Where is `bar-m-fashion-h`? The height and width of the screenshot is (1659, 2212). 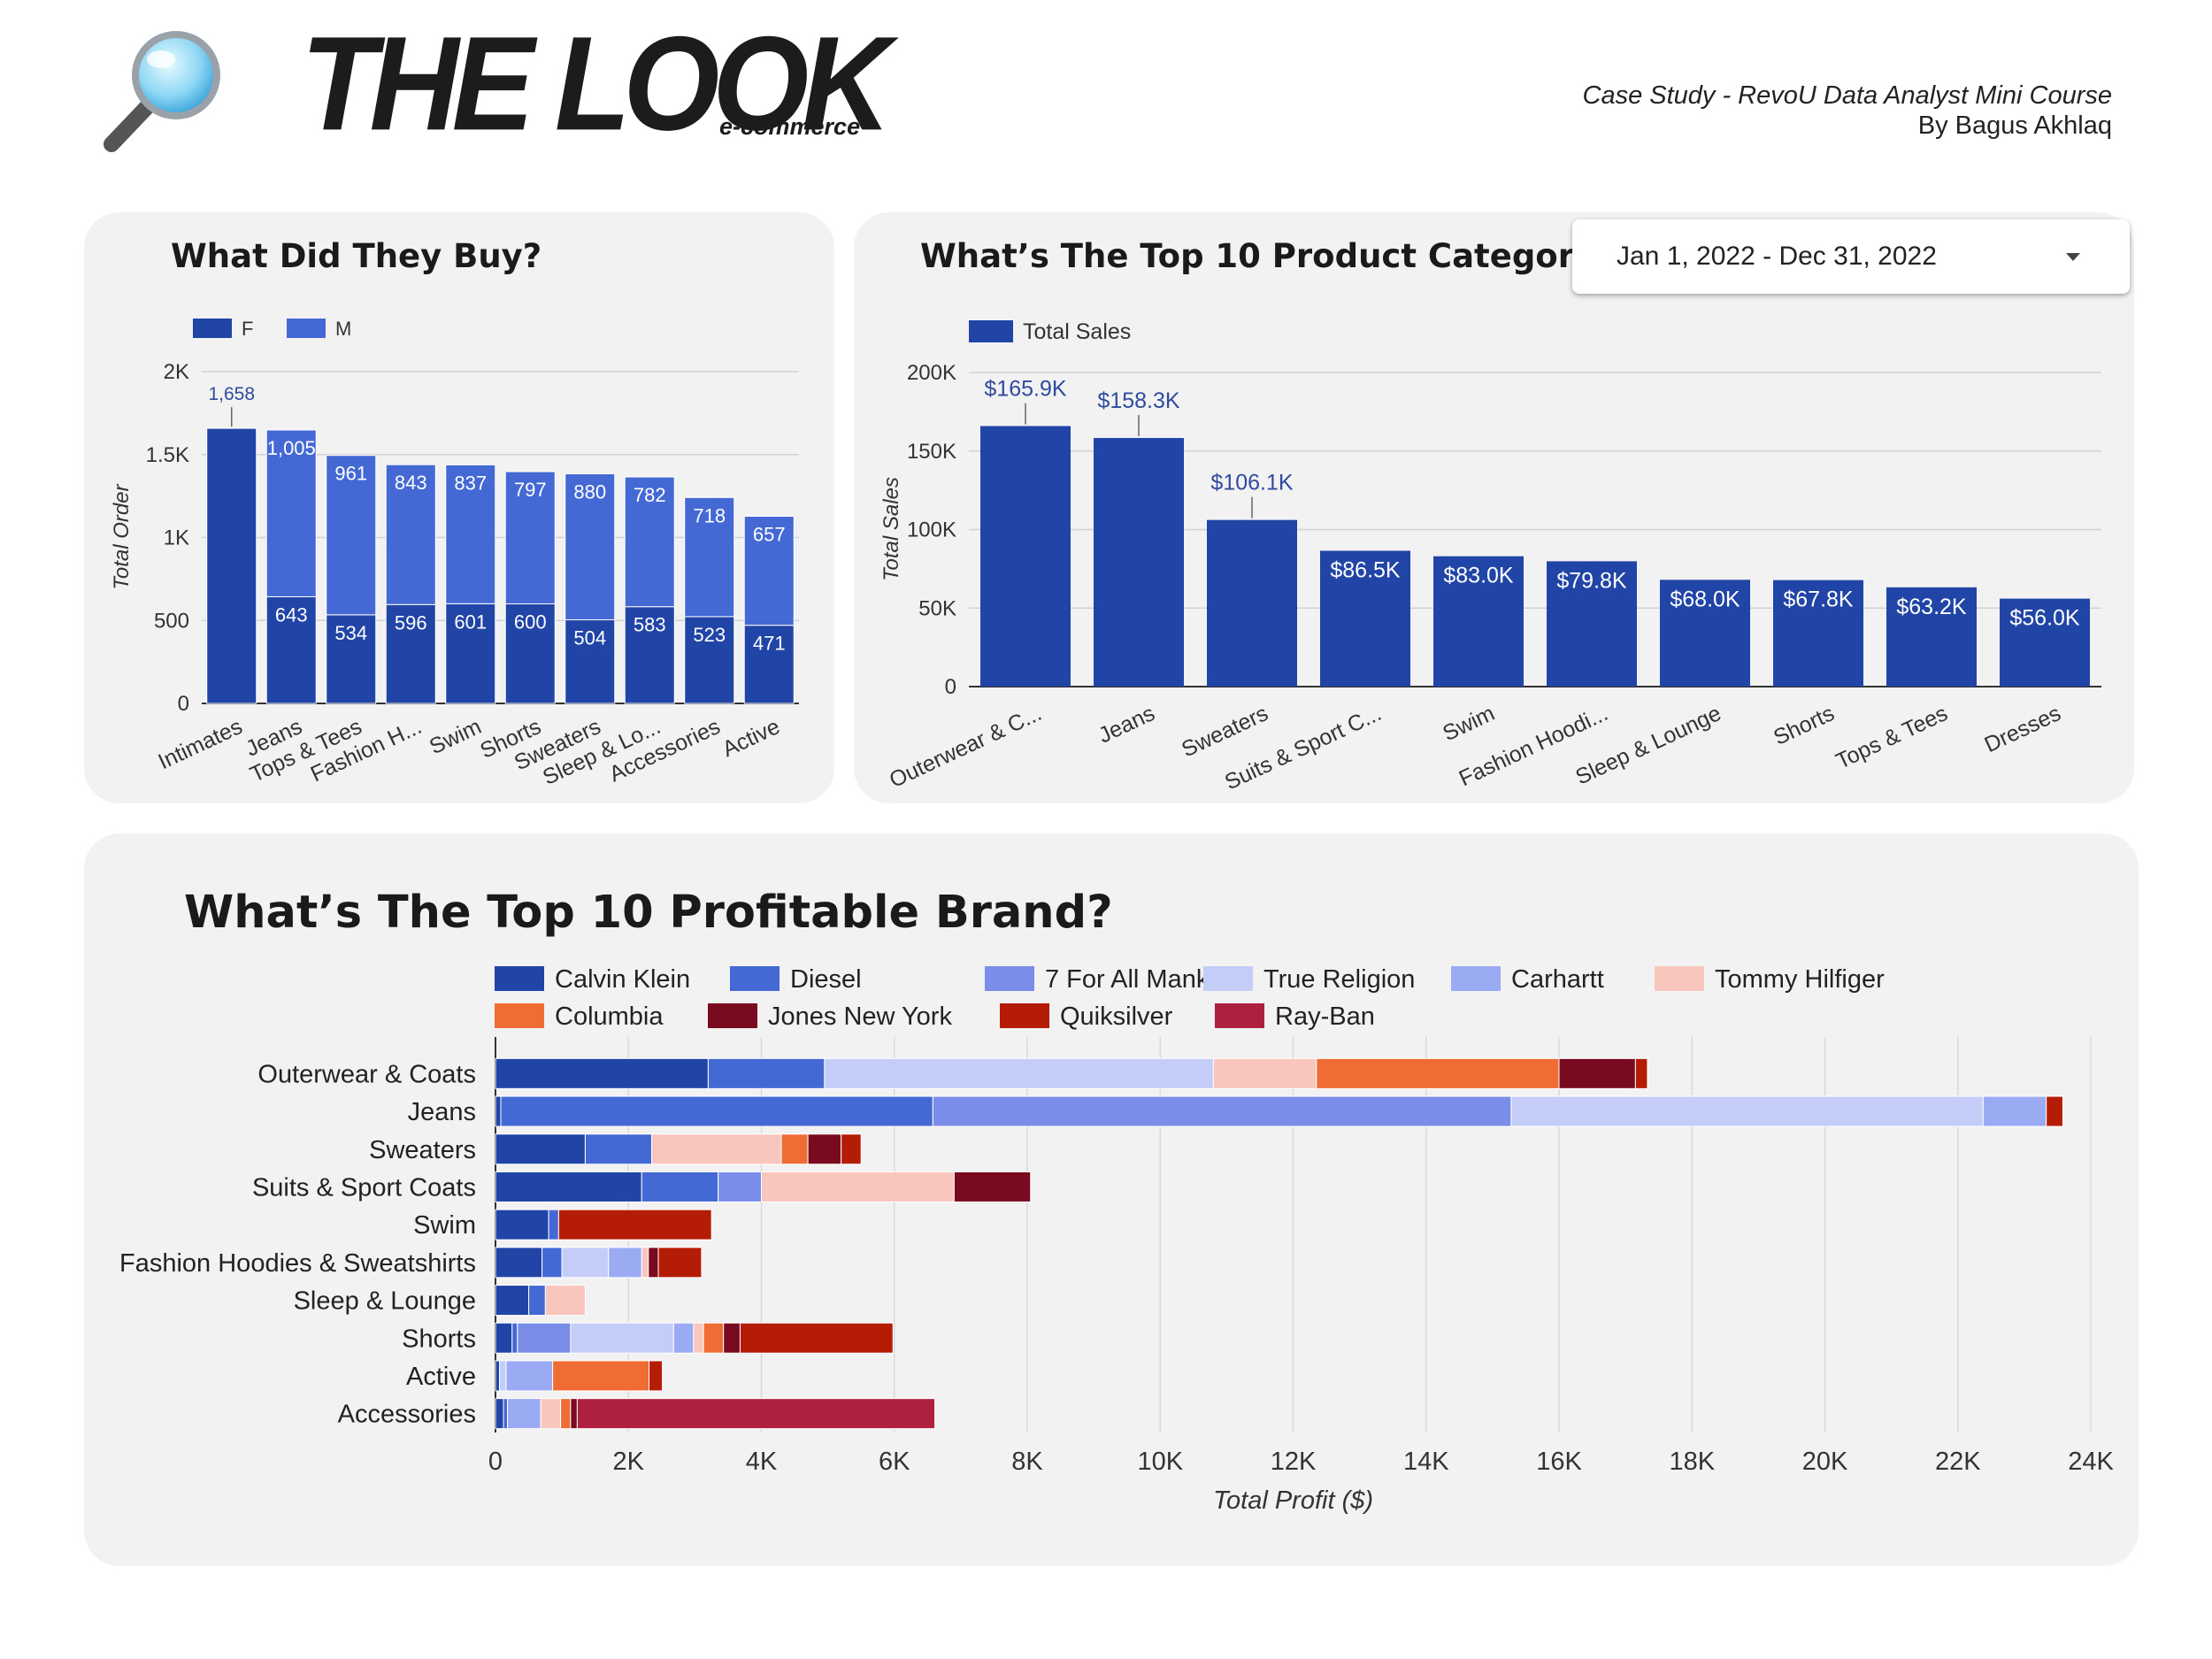
bar-m-fashion-h is located at coordinates (411, 535).